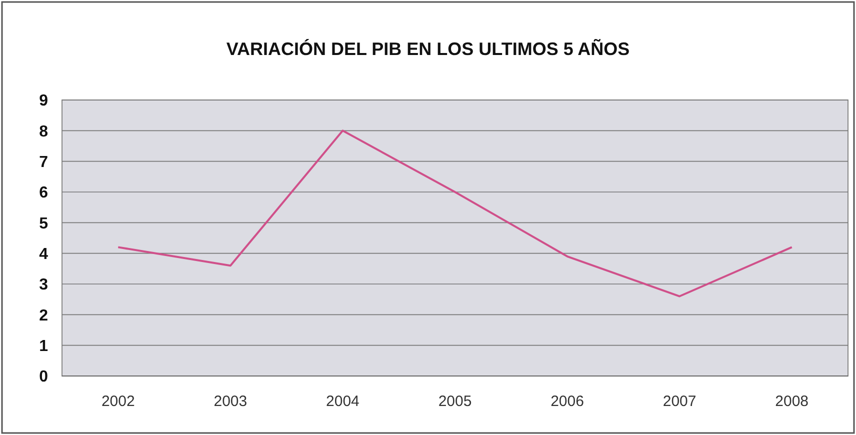 Image resolution: width=856 pixels, height=435 pixels. What do you see at coordinates (43, 377) in the screenshot?
I see `y-tick-label: 0` at bounding box center [43, 377].